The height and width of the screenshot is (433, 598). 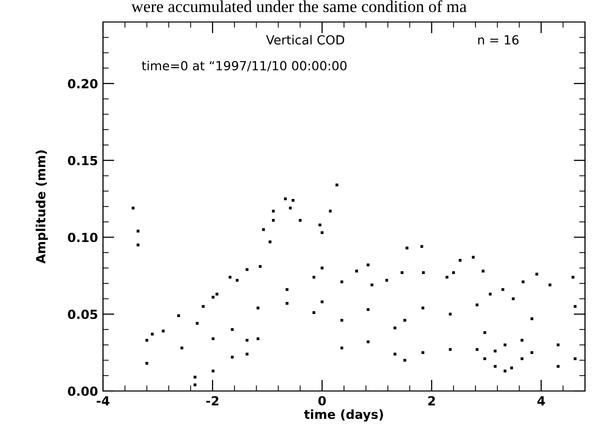 What do you see at coordinates (83, 391) in the screenshot?
I see `y-tick-label: 0.00` at bounding box center [83, 391].